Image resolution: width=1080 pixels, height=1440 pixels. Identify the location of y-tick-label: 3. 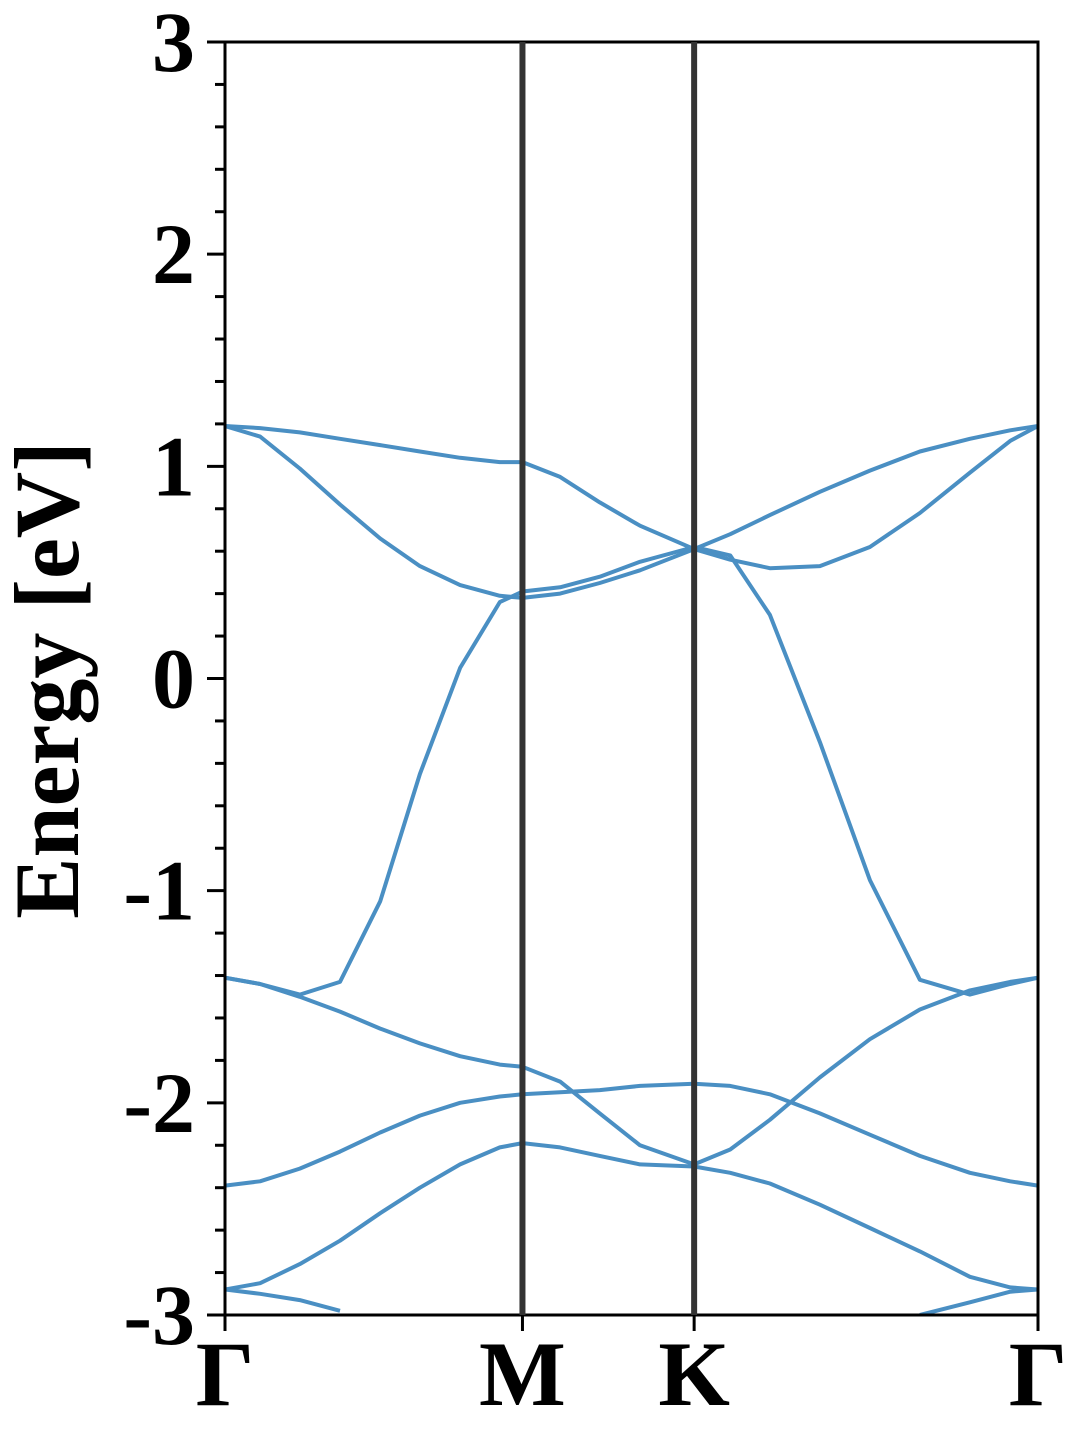
(173, 45).